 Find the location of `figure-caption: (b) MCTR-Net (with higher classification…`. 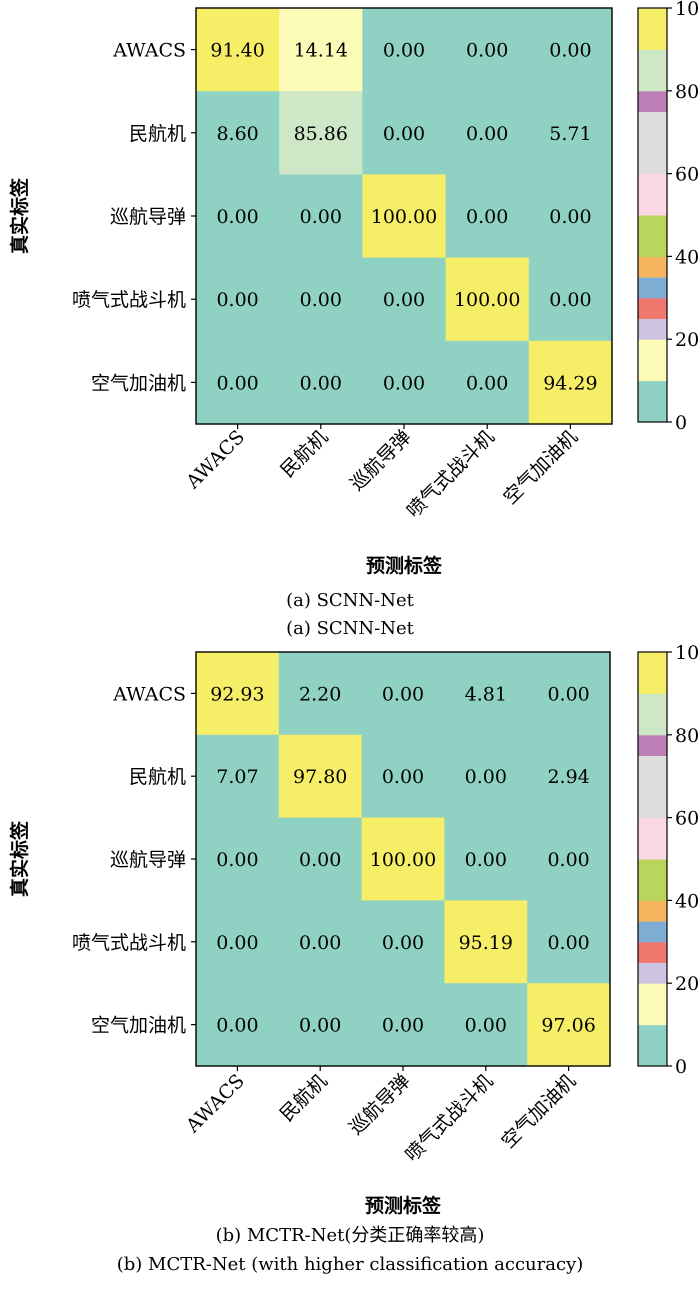

figure-caption: (b) MCTR-Net (with higher classification… is located at coordinates (350, 1264).